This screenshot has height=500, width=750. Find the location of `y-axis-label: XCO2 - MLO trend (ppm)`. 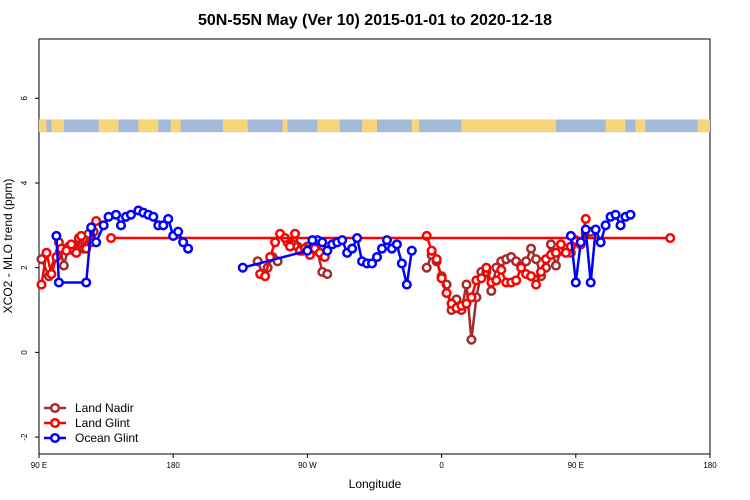

y-axis-label: XCO2 - MLO trend (ppm) is located at coordinates (8, 246).